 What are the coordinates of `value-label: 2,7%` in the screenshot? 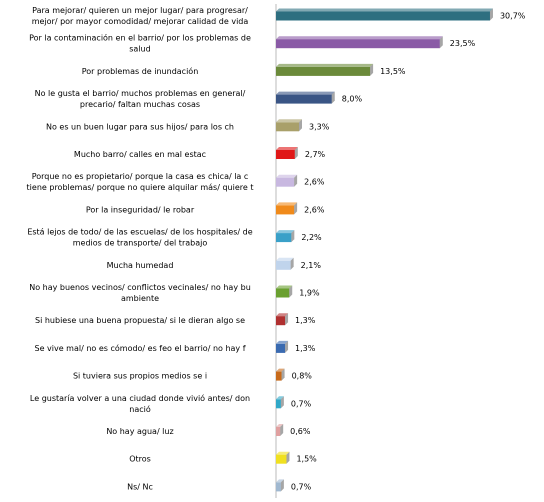 It's located at (315, 154).